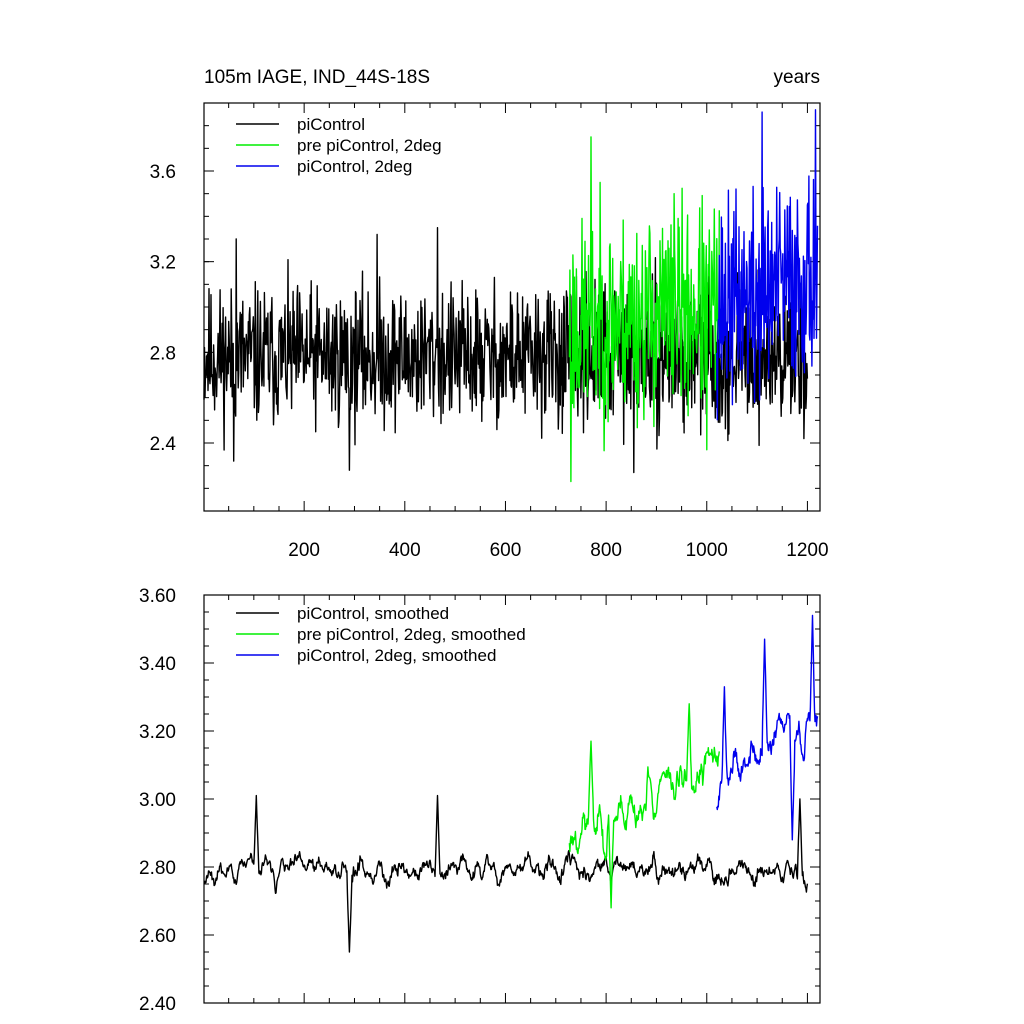 This screenshot has width=1024, height=1024. Describe the element at coordinates (304, 550) in the screenshot. I see `x-tick-label: 200` at that location.